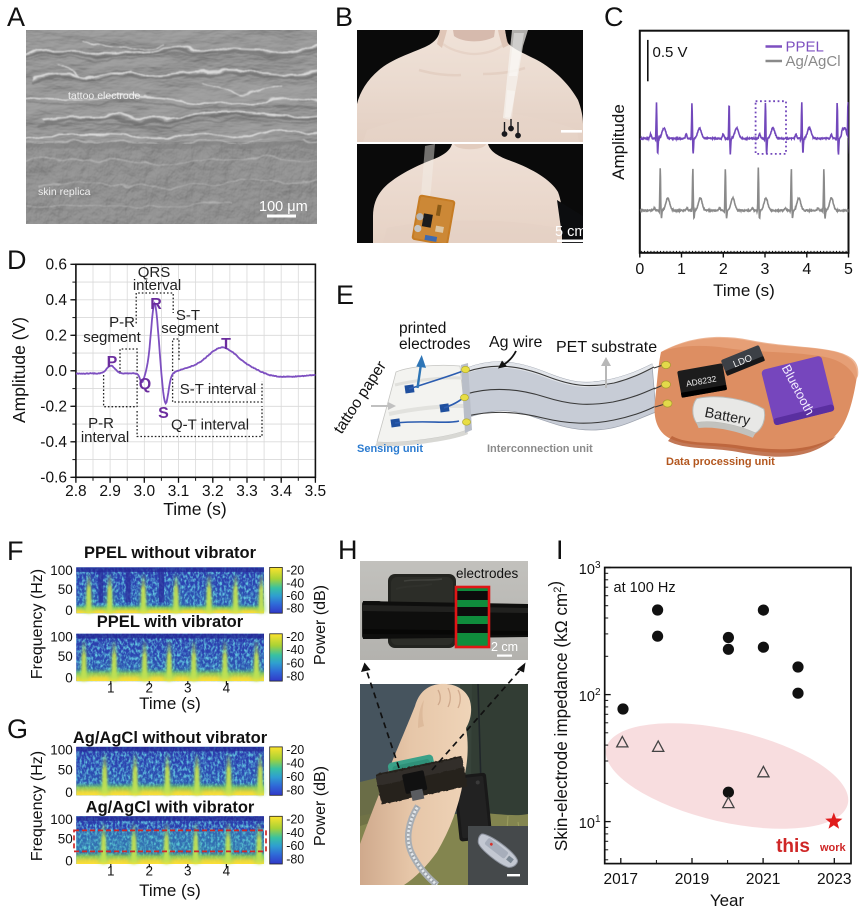  I want to click on svg-text: P-R, so click(101, 423).